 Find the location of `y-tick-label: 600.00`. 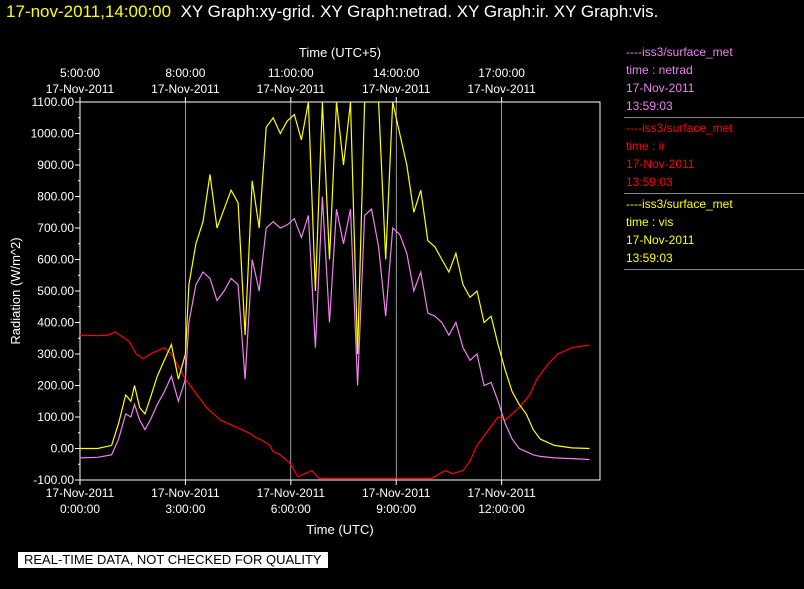

y-tick-label: 600.00 is located at coordinates (55, 260).